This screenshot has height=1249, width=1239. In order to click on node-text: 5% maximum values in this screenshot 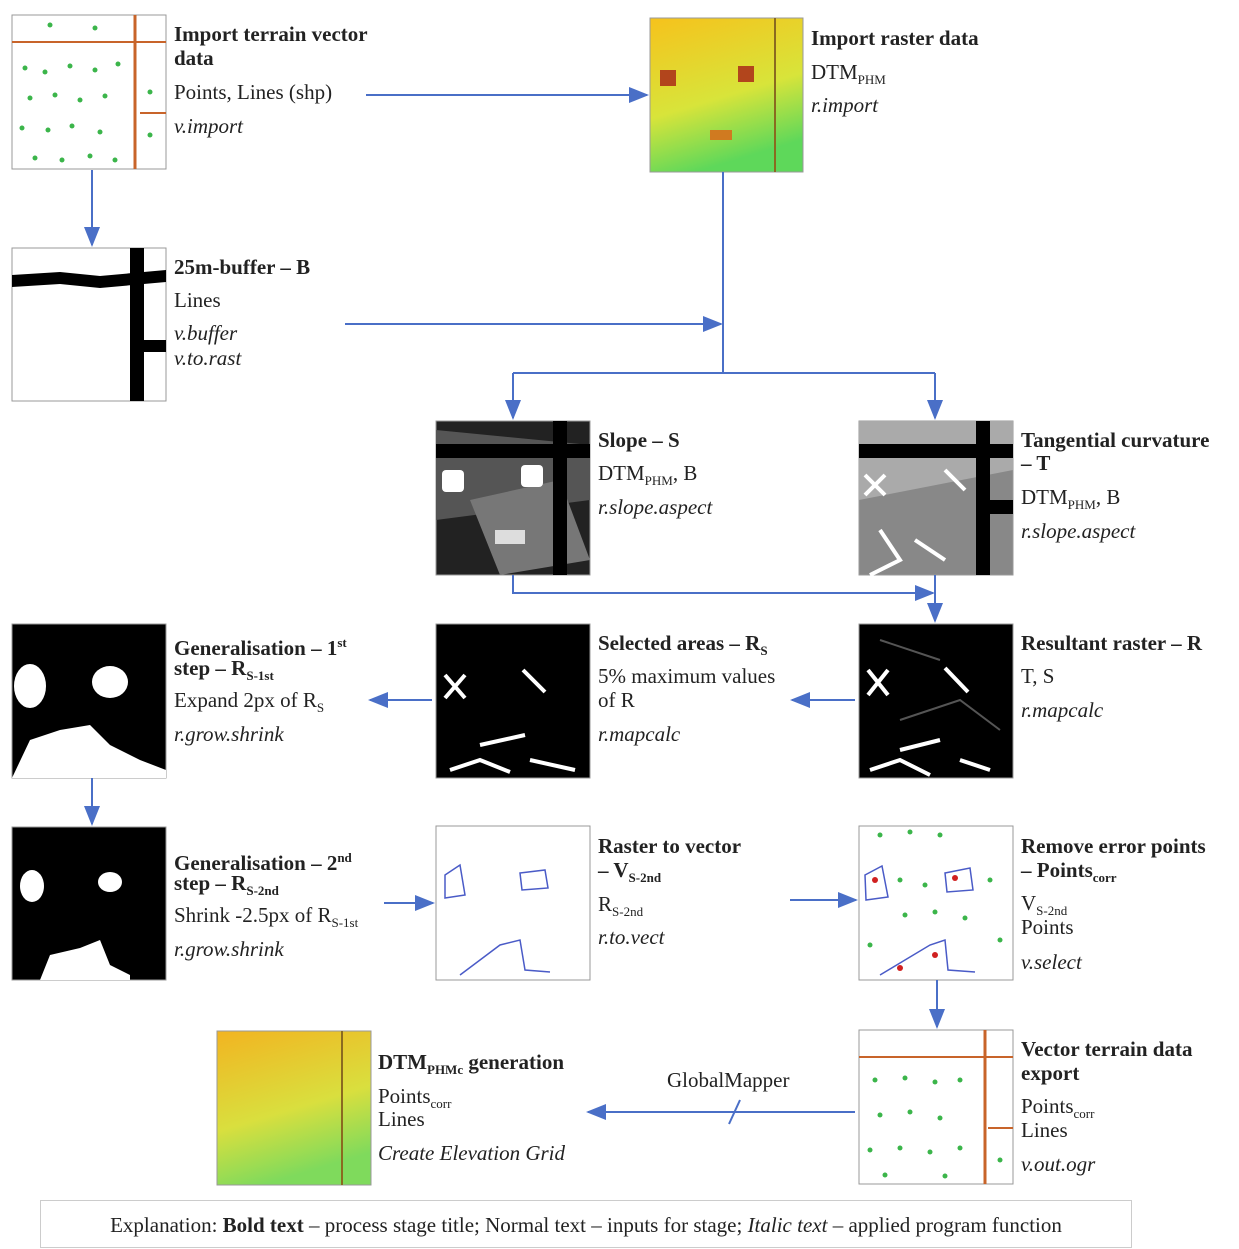, I will do `click(687, 676)`.